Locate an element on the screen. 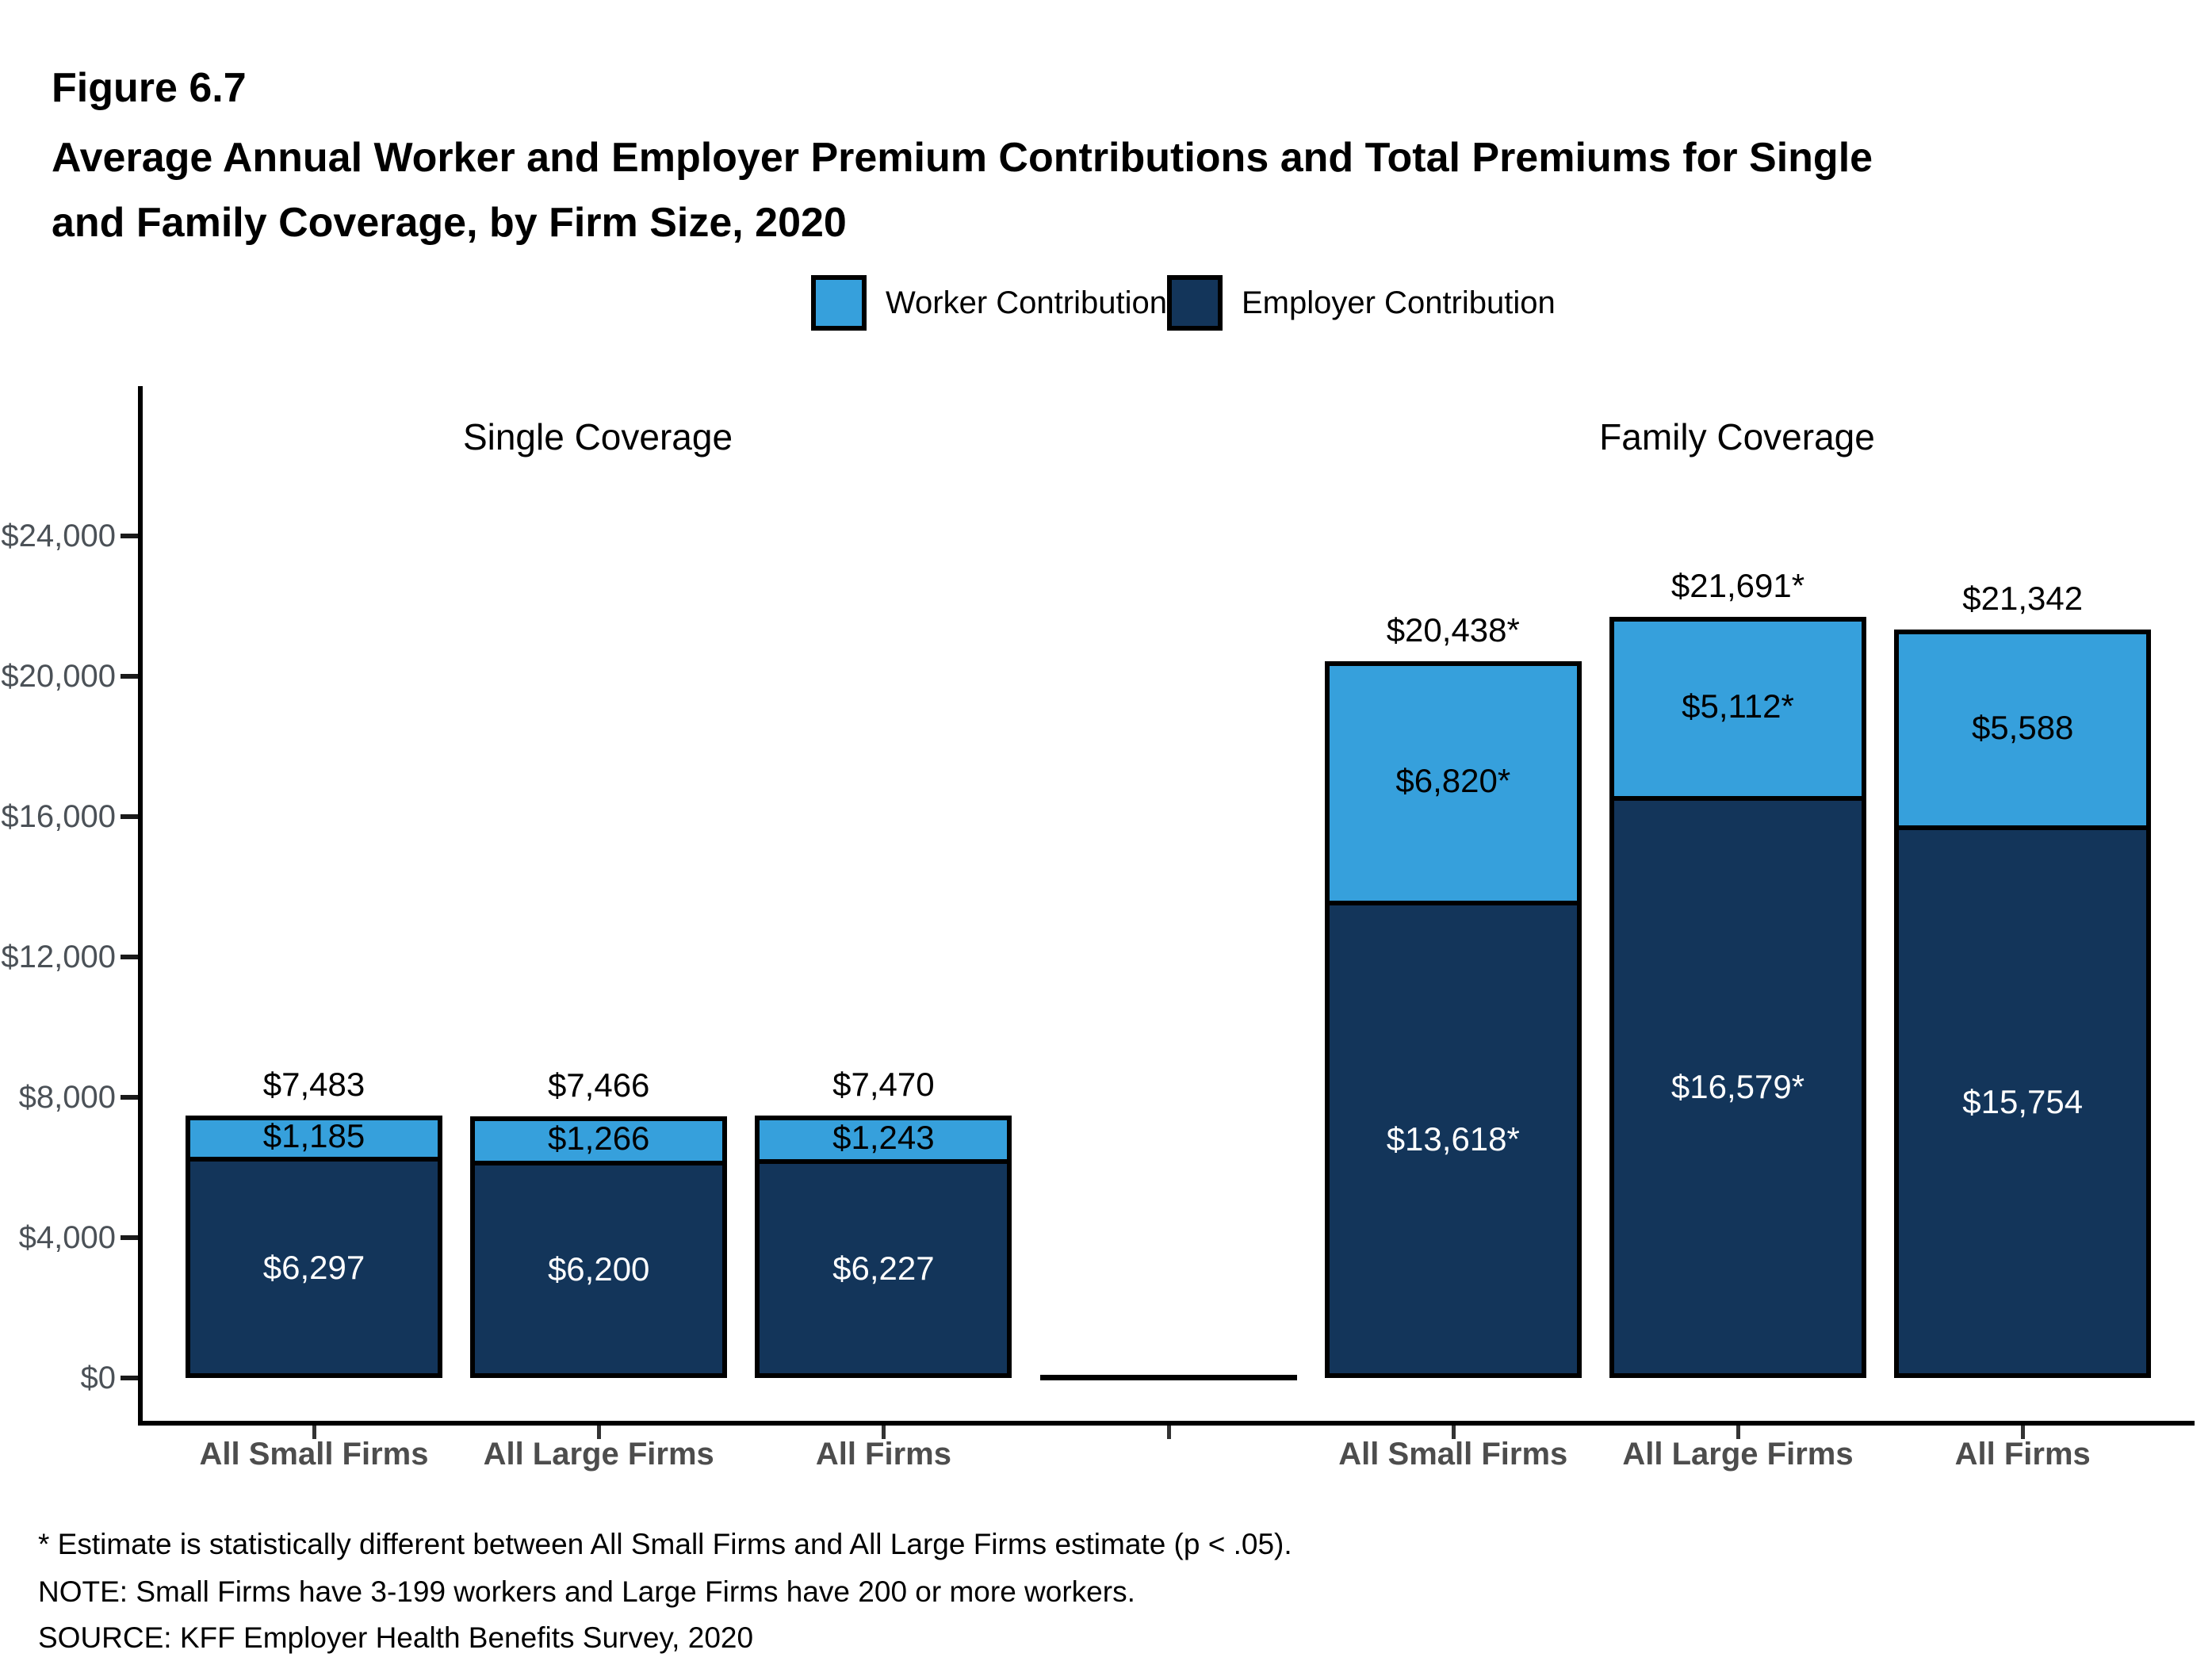 The width and height of the screenshot is (2212, 1665). total-label: $20,438* is located at coordinates (1453, 630).